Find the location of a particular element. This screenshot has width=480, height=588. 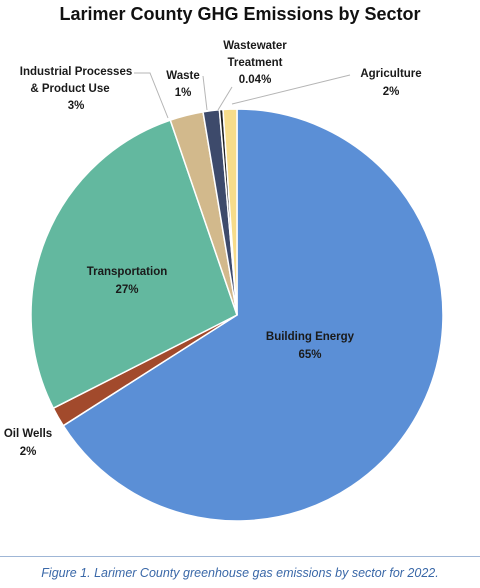

slice-percent-building: 65% is located at coordinates (309, 355).